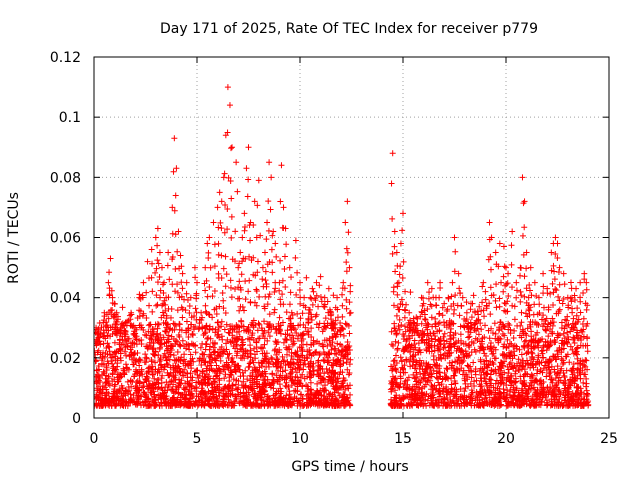 Image resolution: width=640 pixels, height=480 pixels. What do you see at coordinates (65, 299) in the screenshot?
I see `y-tick-label: 0.04` at bounding box center [65, 299].